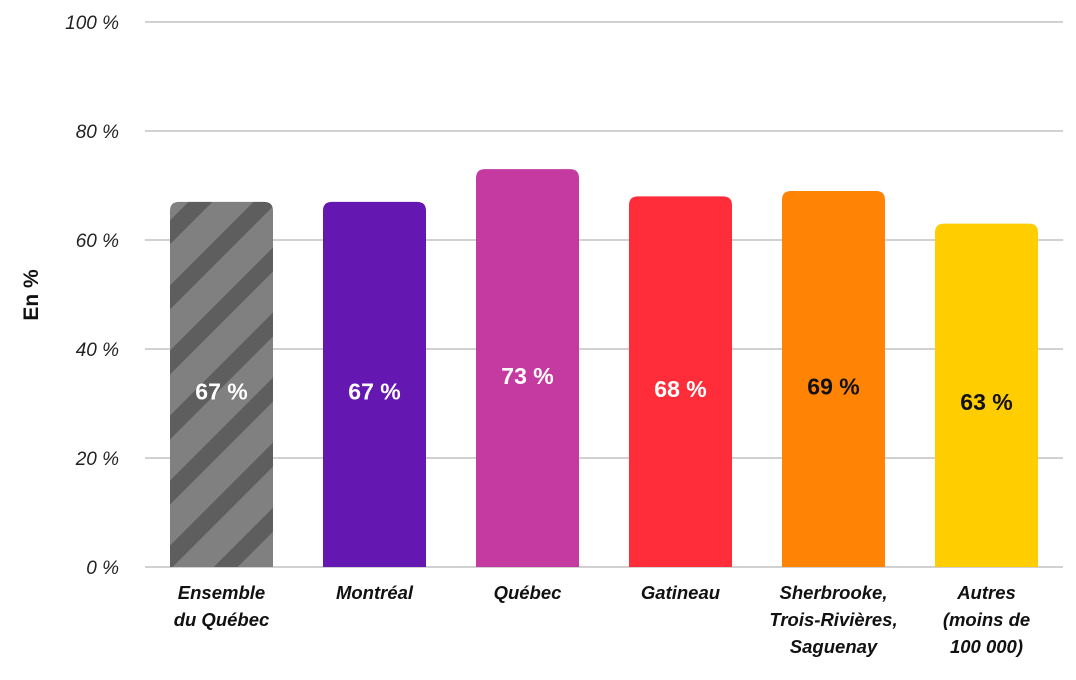 This screenshot has height=680, width=1076. What do you see at coordinates (97, 241) in the screenshot?
I see `y-tick-label: 60 %` at bounding box center [97, 241].